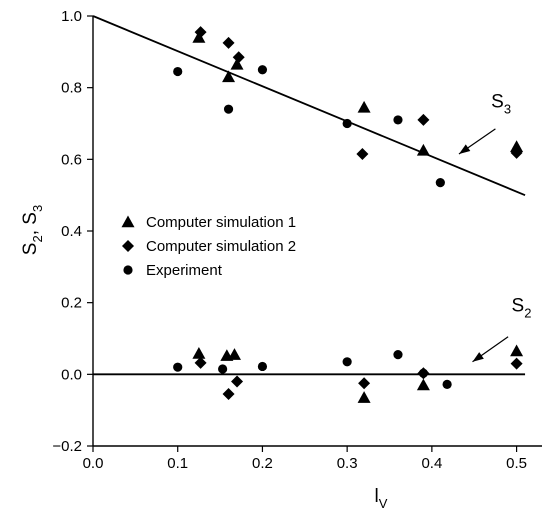 This screenshot has height=511, width=556. I want to click on x-tick-label: 0.4, so click(431, 463).